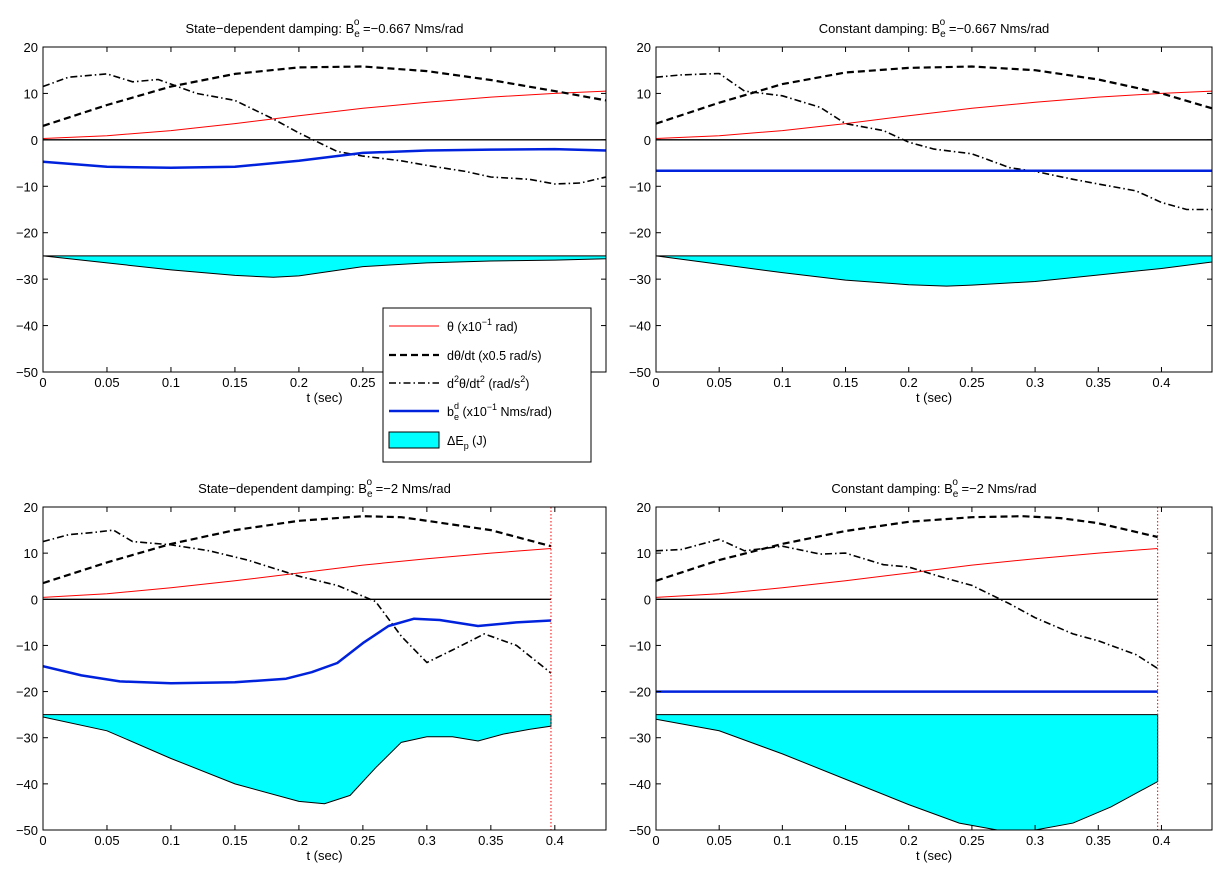 The height and width of the screenshot is (873, 1214). I want to click on legend-label-theta: θ (x10−1 rad), so click(482, 325).